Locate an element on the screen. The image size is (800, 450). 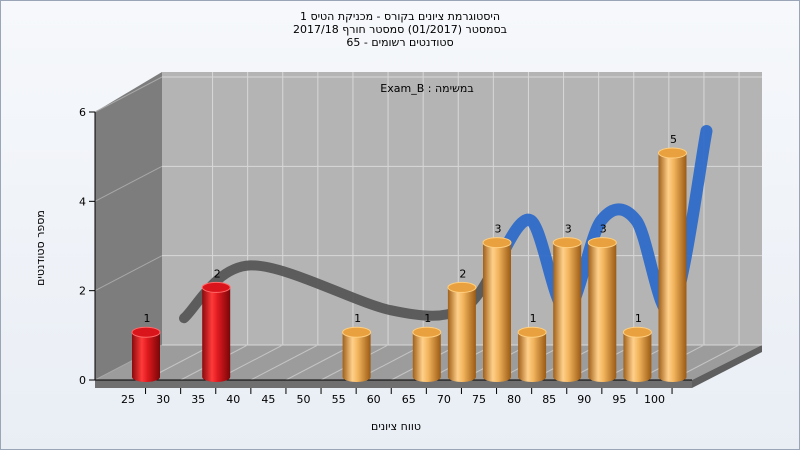
x-tick-label: 85 is located at coordinates (549, 399).